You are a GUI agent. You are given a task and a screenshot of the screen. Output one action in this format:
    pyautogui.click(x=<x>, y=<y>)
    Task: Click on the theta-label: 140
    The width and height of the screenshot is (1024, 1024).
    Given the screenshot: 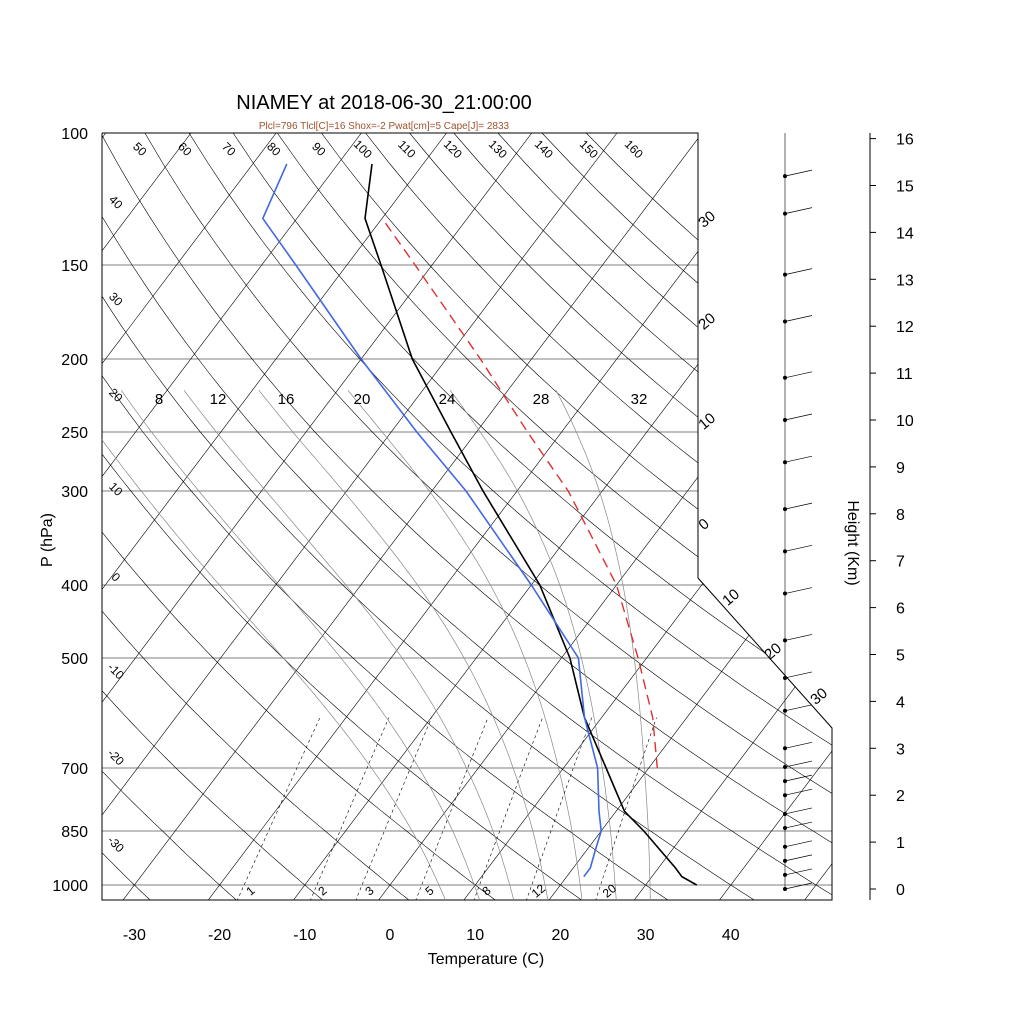 What is the action you would take?
    pyautogui.click(x=544, y=149)
    